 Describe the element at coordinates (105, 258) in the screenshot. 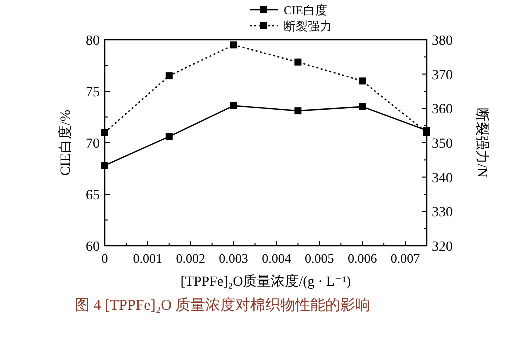

I see `x-tick-label: 0` at that location.